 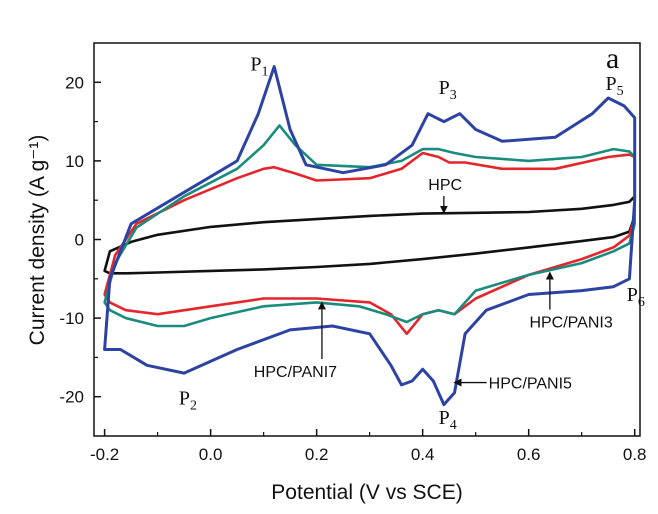 I want to click on x-tick-label: 0.0, so click(x=211, y=454).